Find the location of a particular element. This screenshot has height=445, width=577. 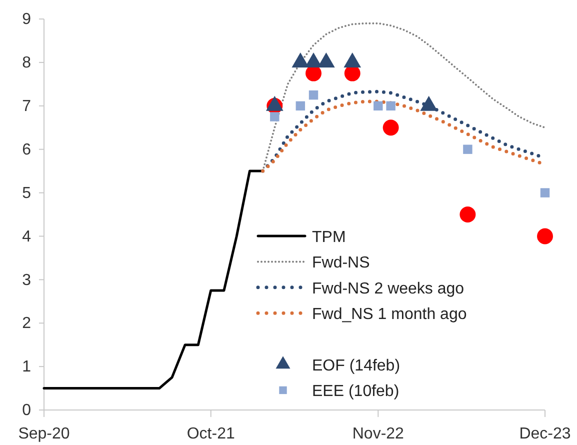

y-tick-label: 5 is located at coordinates (27, 193).